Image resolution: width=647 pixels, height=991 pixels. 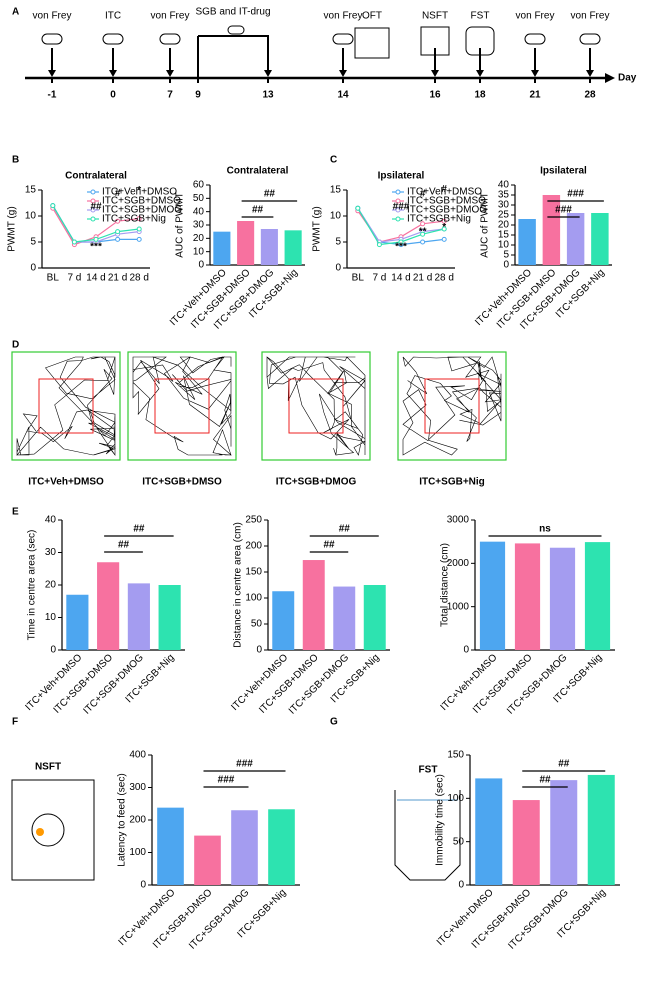 What do you see at coordinates (445, 585) in the screenshot?
I see `y-axis-label: Total distance (cm)` at bounding box center [445, 585].